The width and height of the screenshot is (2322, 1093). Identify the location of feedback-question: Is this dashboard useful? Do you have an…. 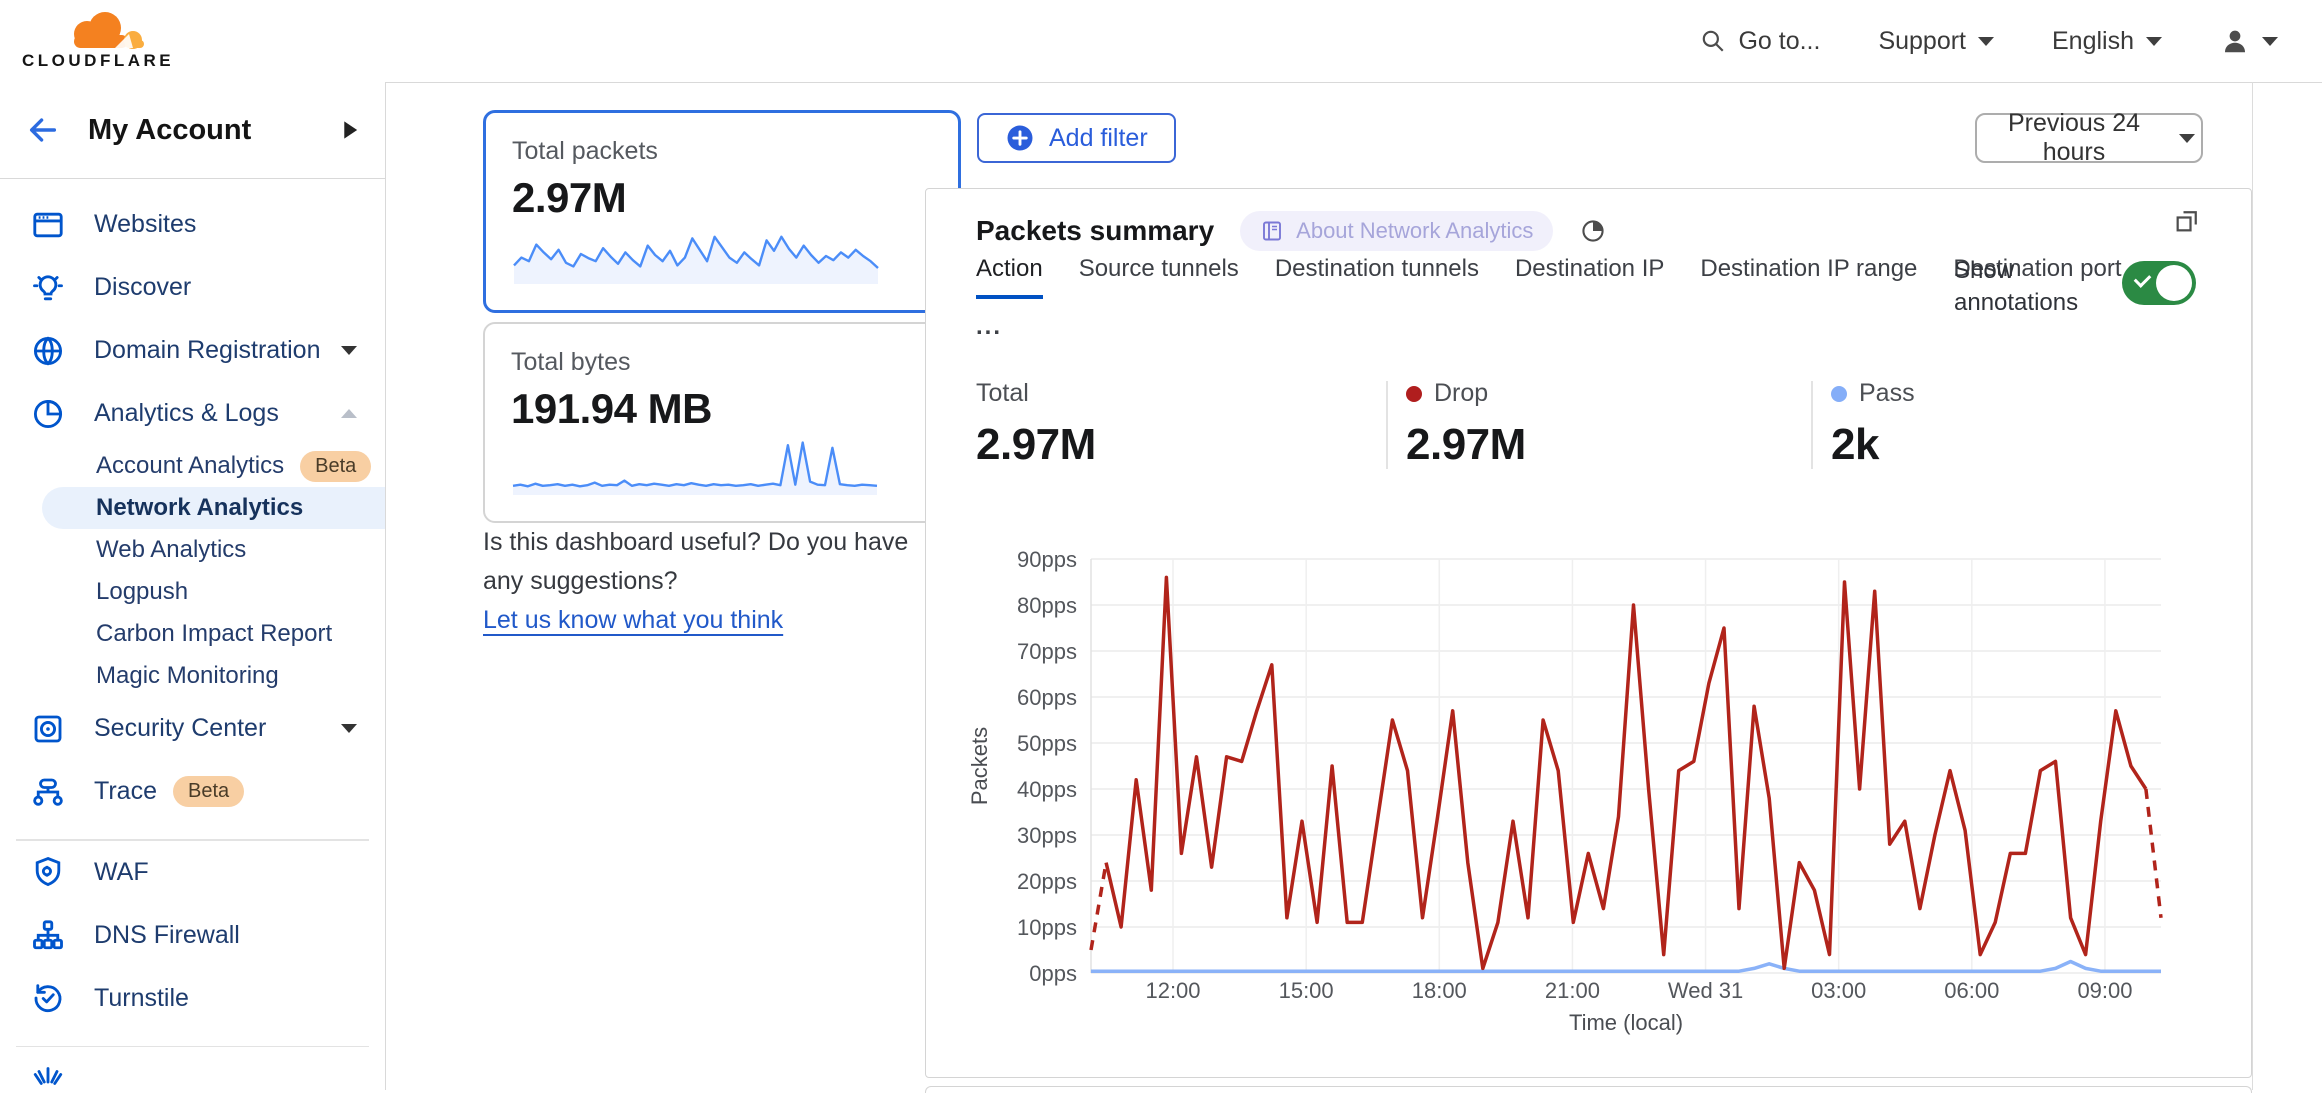
(696, 561).